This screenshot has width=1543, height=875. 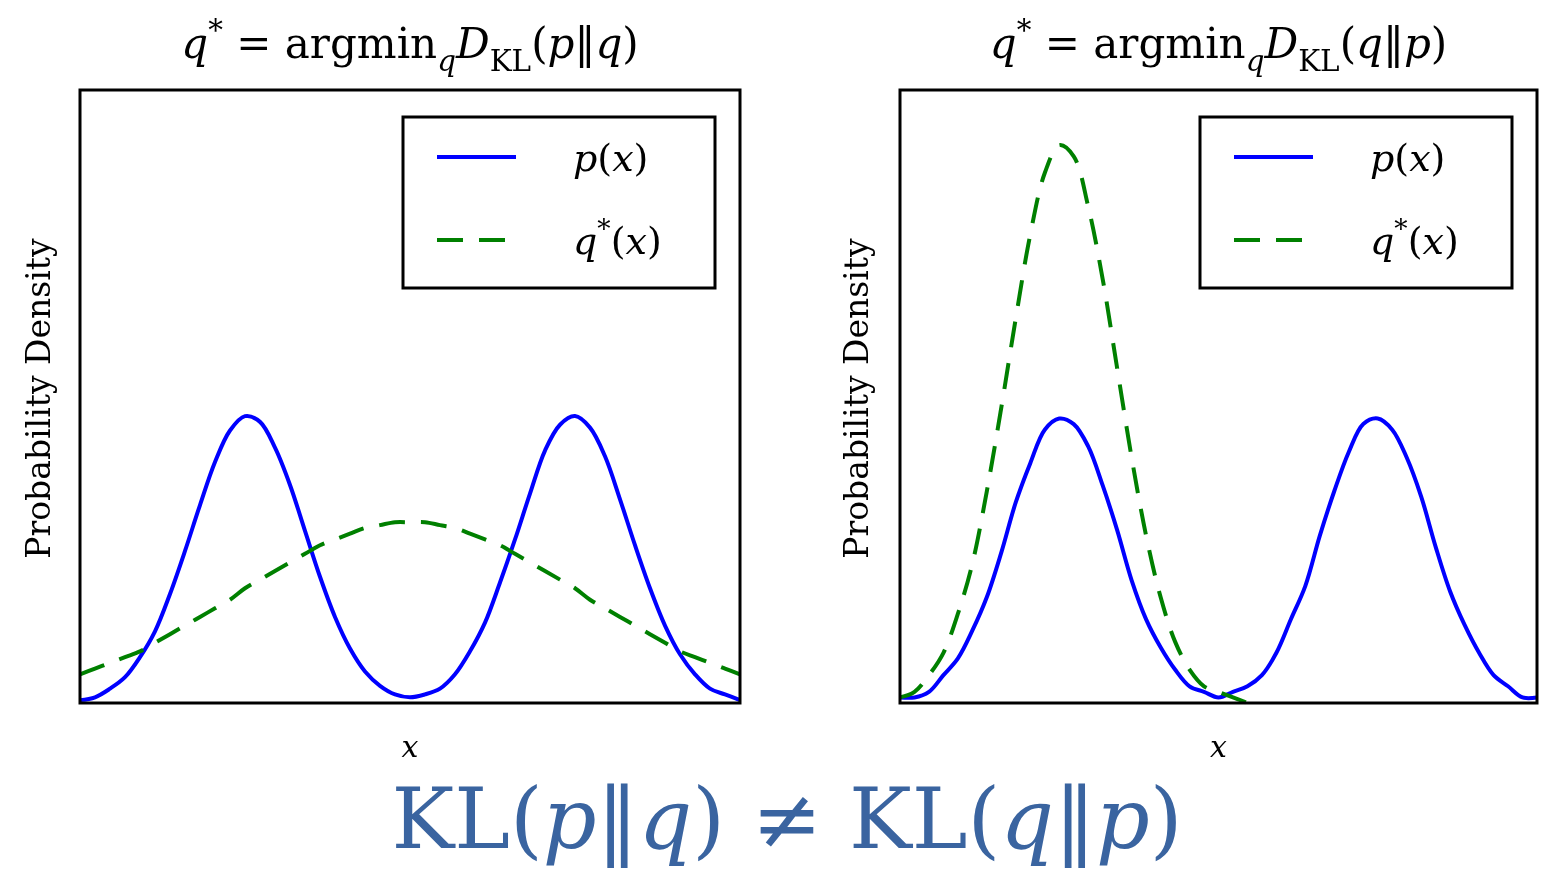 What do you see at coordinates (787, 819) in the screenshot?
I see `text: KL(p‖q) ≠ KL(q‖p)` at bounding box center [787, 819].